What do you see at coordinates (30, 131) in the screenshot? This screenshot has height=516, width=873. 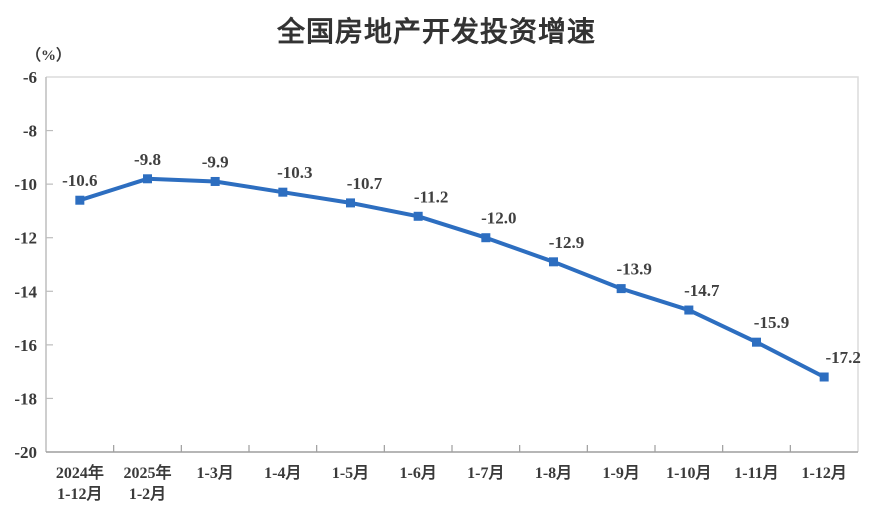 I see `y-tick-label: -8` at bounding box center [30, 131].